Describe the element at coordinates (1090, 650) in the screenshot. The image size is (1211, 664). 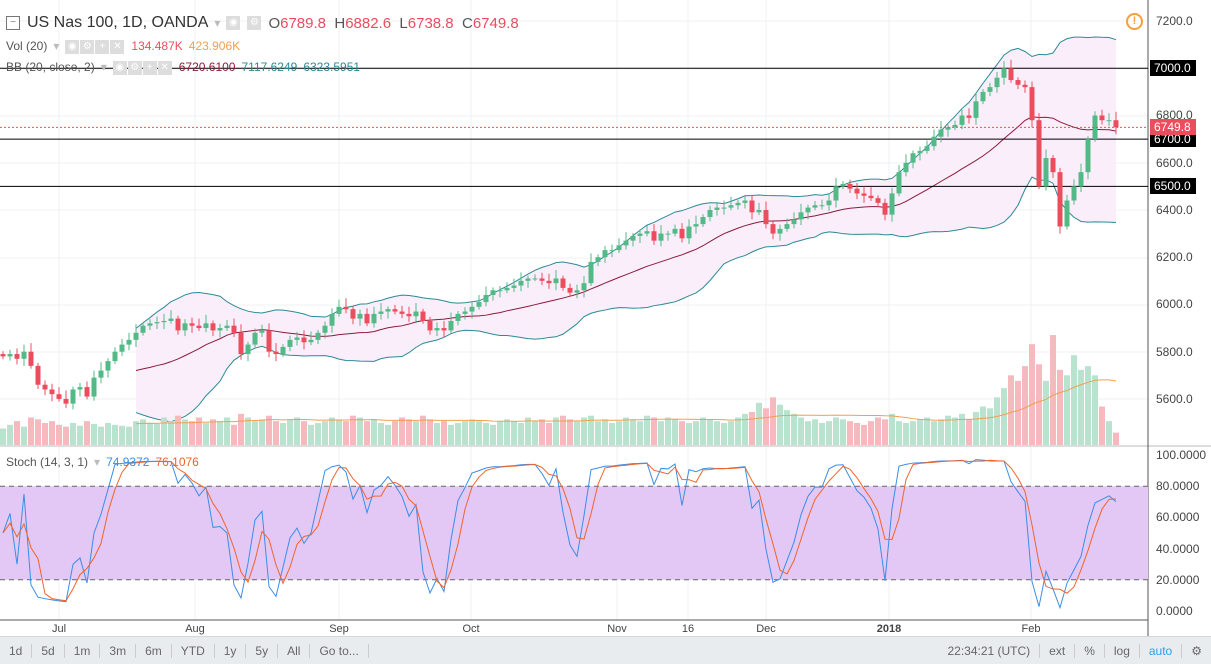
I see `percent-button: %` at that location.